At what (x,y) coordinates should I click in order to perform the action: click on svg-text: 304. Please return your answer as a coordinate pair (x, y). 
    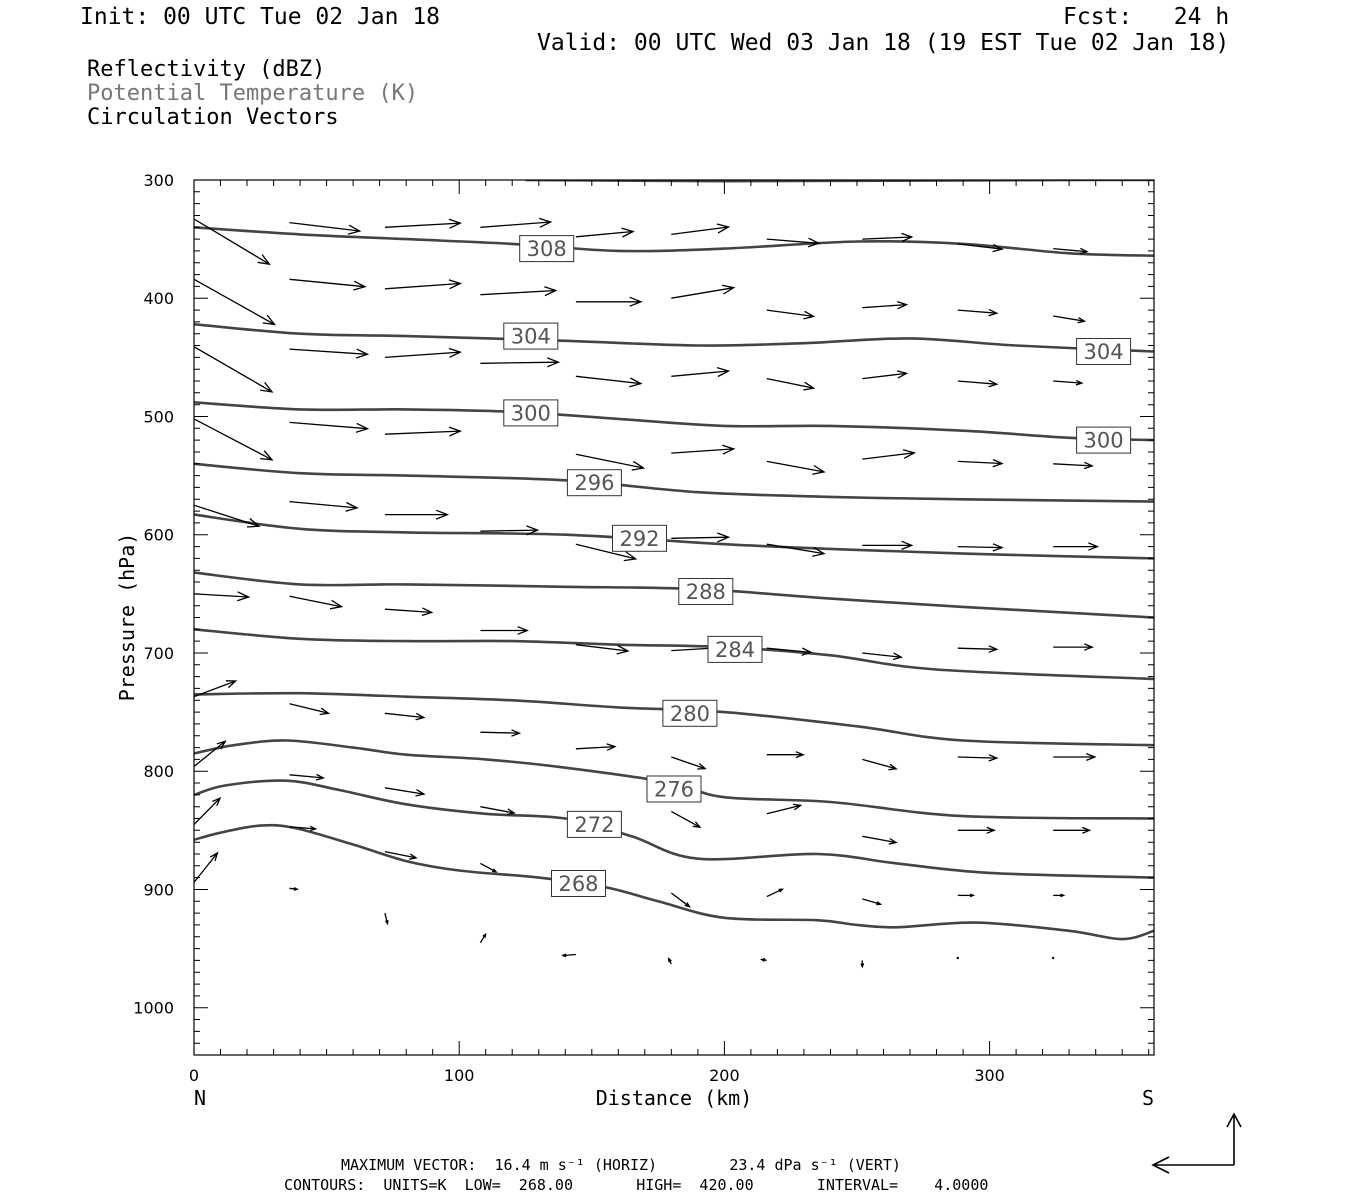
    Looking at the image, I should click on (1104, 352).